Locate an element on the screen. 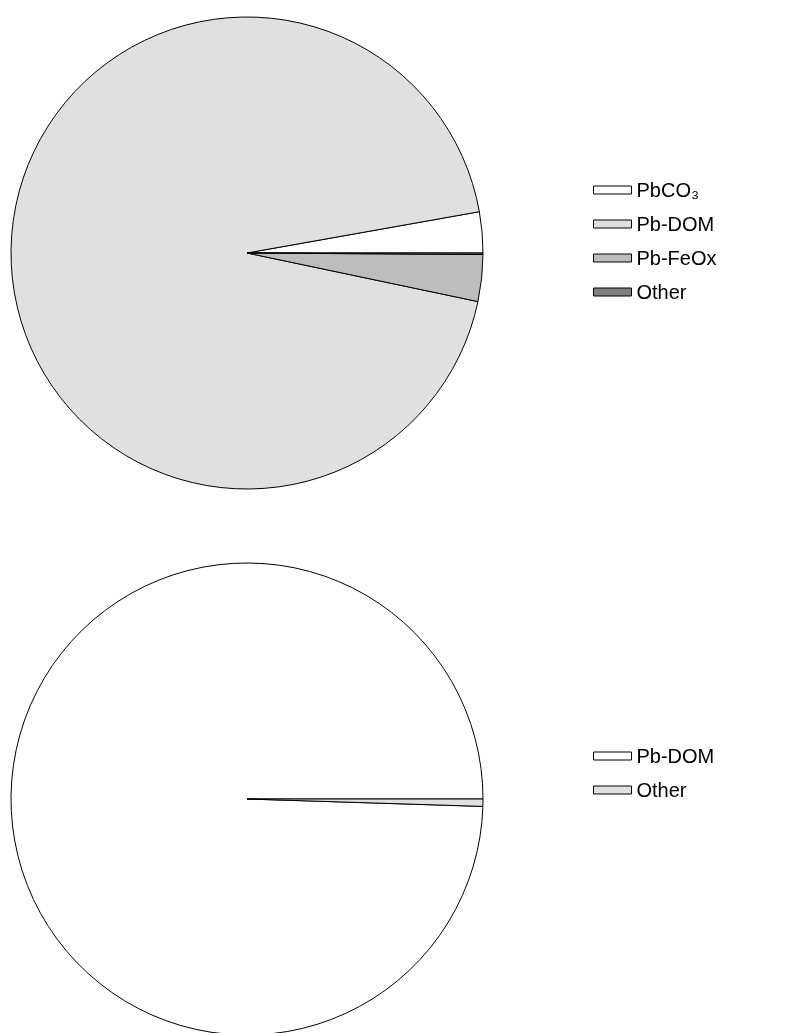  legend-label: PbCO₃ is located at coordinates (668, 190).